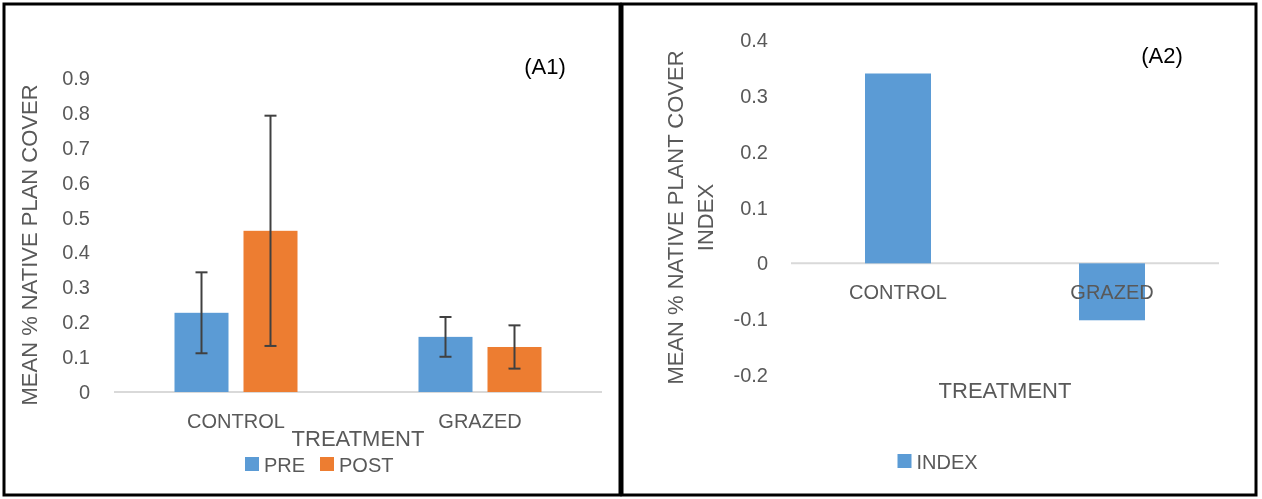 The height and width of the screenshot is (499, 1262). I want to click on y-tick-label: 0.9, so click(76, 78).